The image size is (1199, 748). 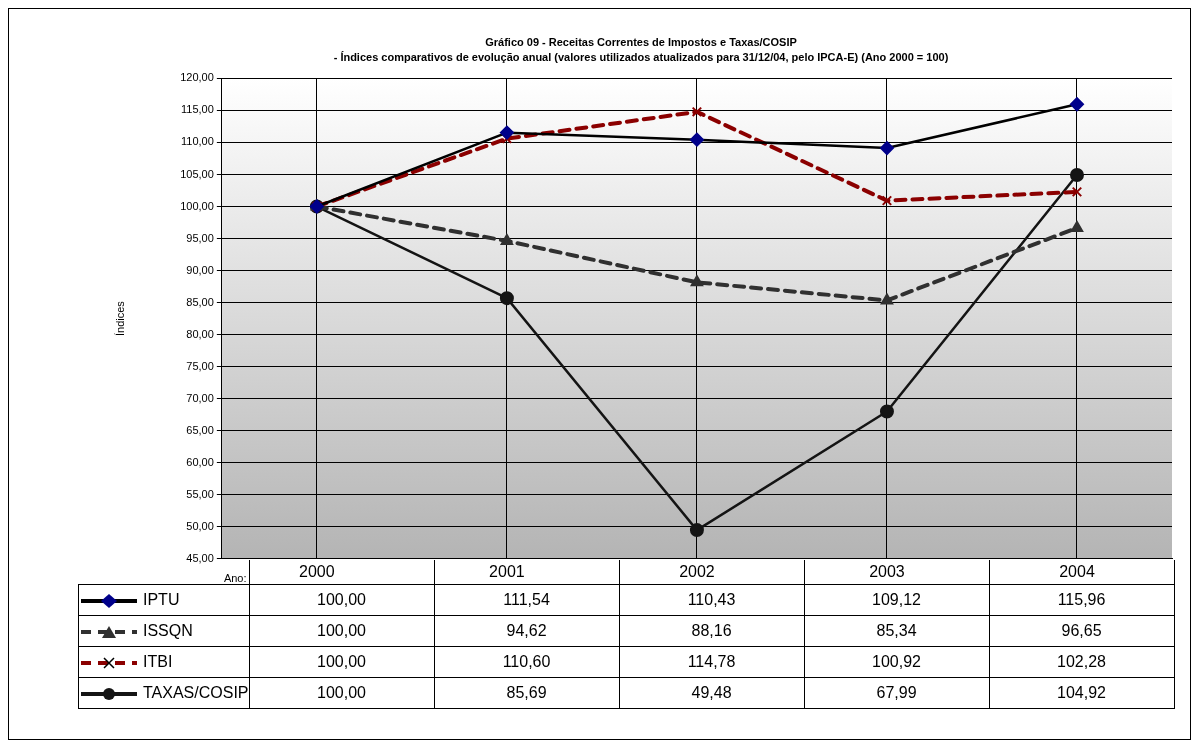 I want to click on data-label: 104,92, so click(x=1082, y=693).